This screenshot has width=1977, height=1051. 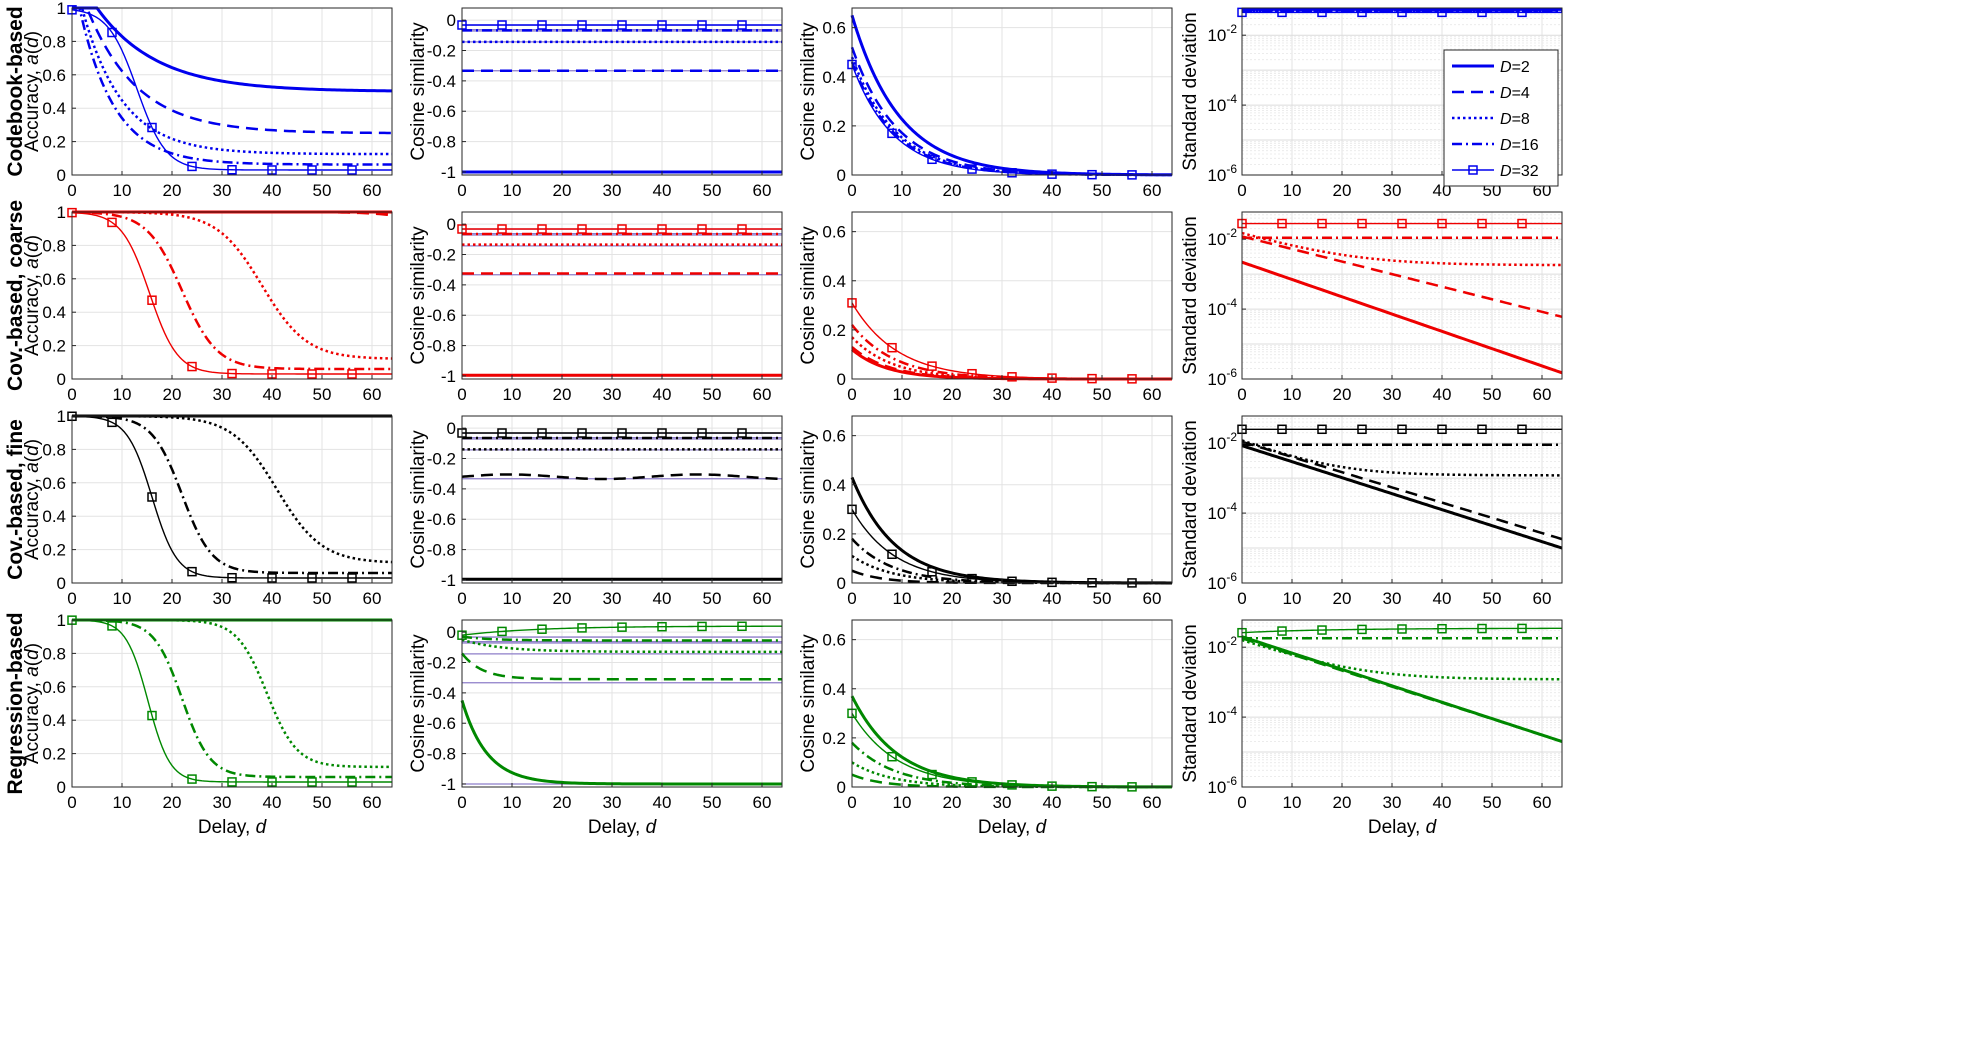 What do you see at coordinates (15, 295) in the screenshot?
I see `row-label: Cov.-based, coarse` at bounding box center [15, 295].